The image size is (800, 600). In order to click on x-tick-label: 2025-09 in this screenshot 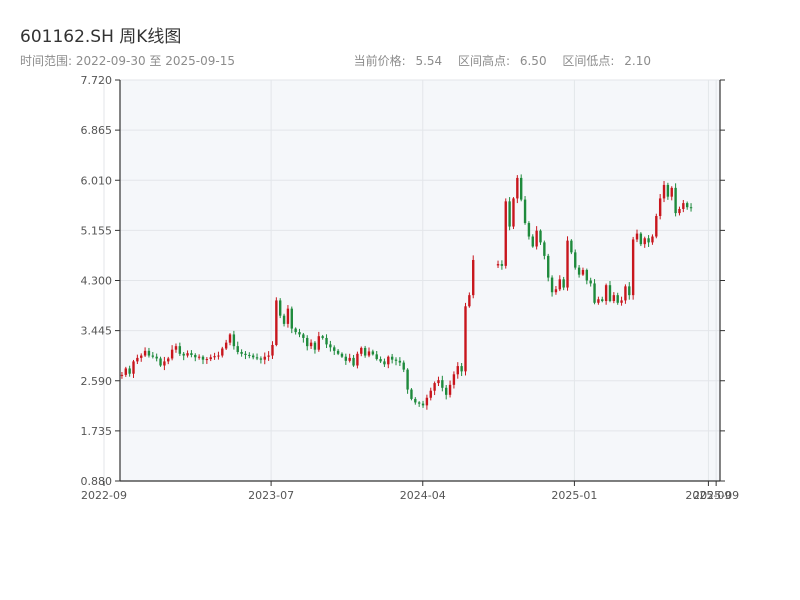, I will do `click(708, 495)`.